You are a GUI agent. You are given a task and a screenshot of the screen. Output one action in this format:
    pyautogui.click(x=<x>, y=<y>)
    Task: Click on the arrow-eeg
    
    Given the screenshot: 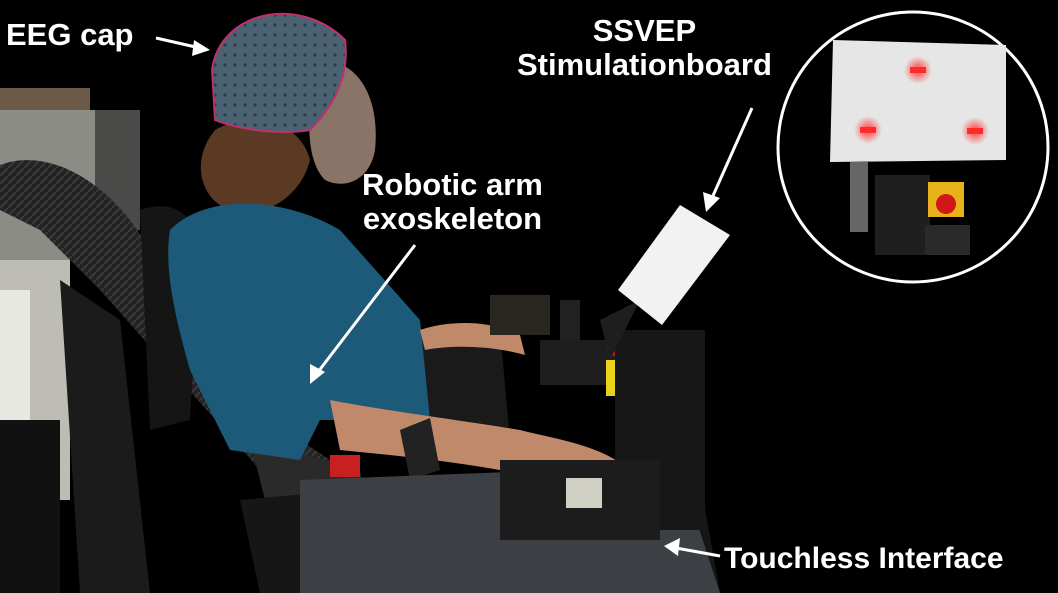 What is the action you would take?
    pyautogui.click(x=183, y=47)
    